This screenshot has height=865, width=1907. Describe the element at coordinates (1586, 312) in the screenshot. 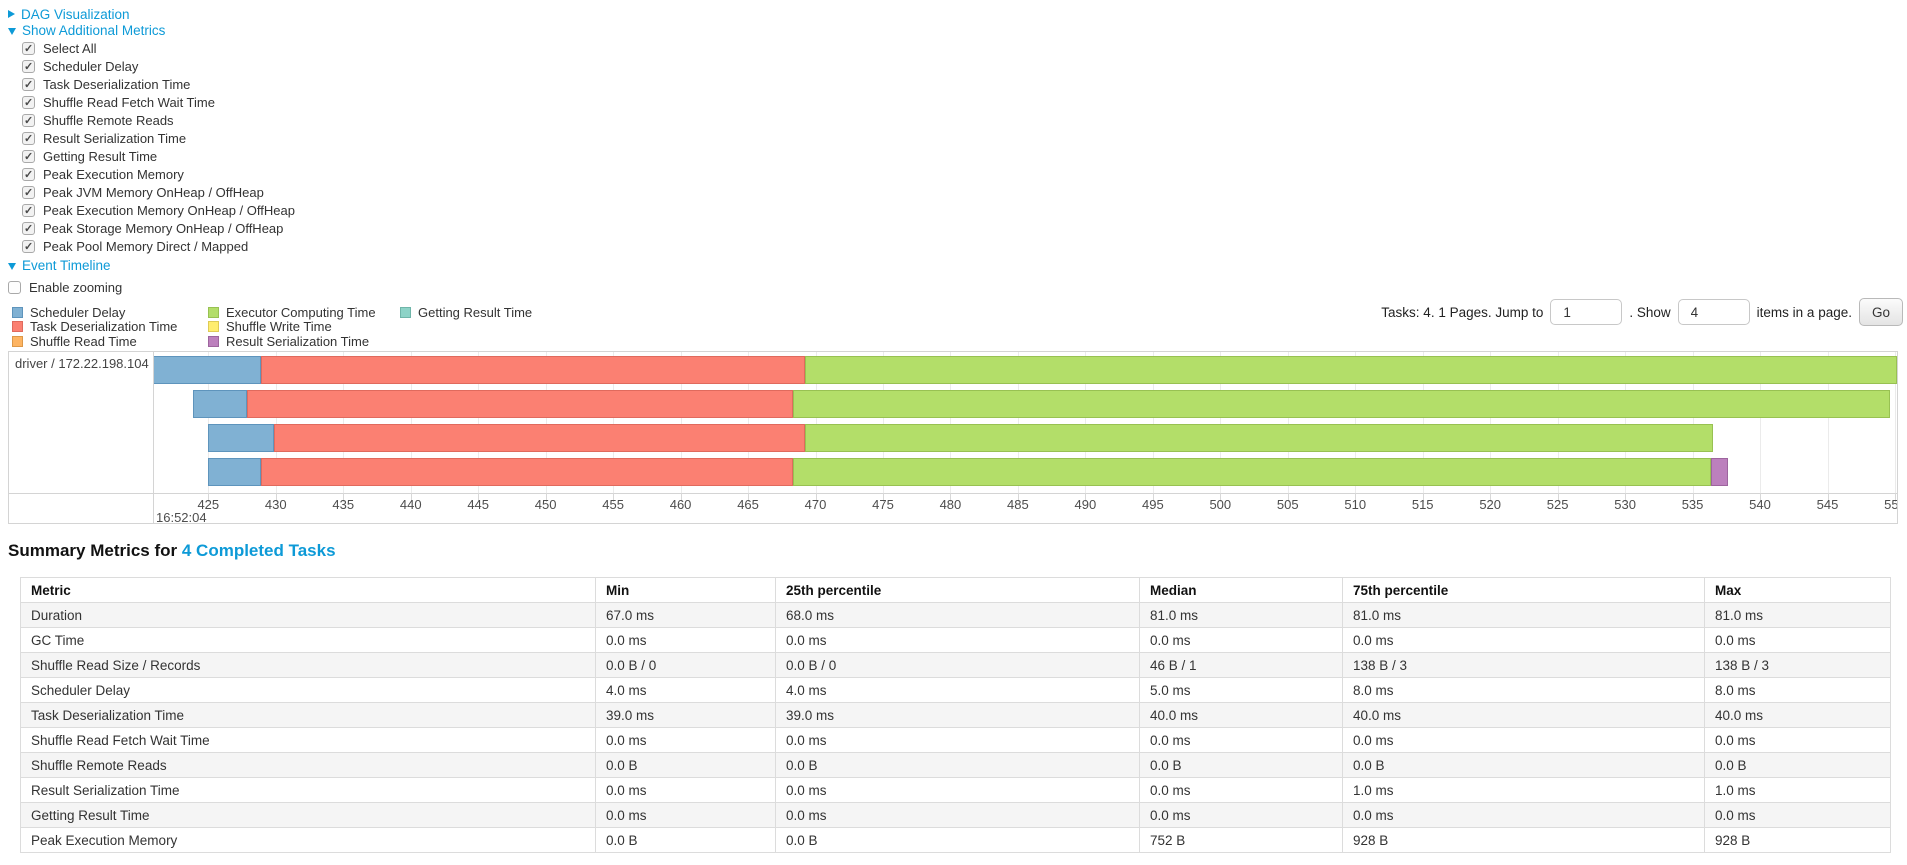

I see `jump-to-page-input` at that location.